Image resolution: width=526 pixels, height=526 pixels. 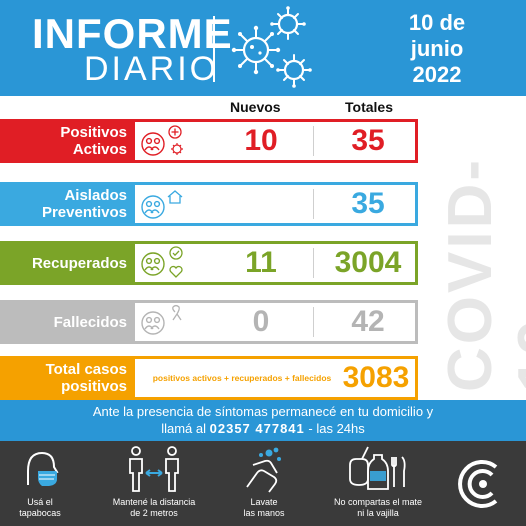 What do you see at coordinates (95, 195) in the screenshot?
I see `label-line: Aislados` at bounding box center [95, 195].